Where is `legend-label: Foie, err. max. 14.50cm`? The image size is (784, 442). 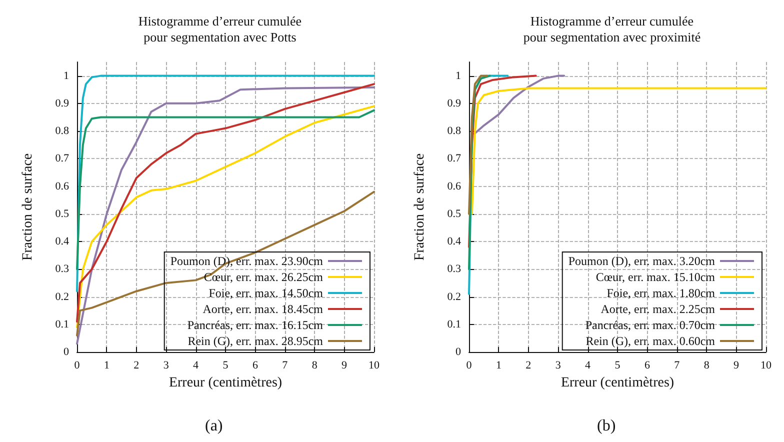 legend-label: Foie, err. max. 14.50cm is located at coordinates (266, 293).